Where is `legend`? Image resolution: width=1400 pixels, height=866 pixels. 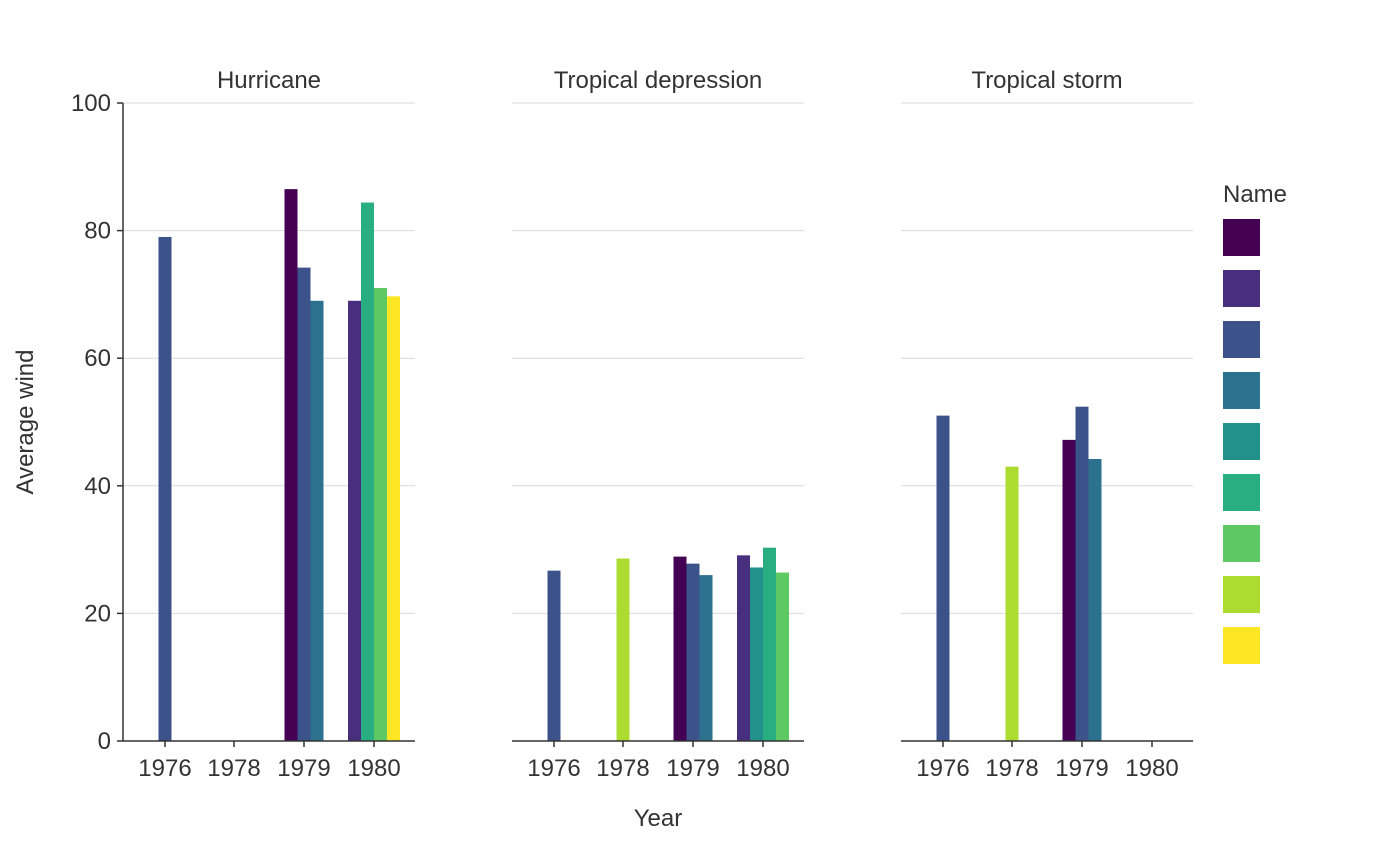
legend is located at coordinates (1241, 441).